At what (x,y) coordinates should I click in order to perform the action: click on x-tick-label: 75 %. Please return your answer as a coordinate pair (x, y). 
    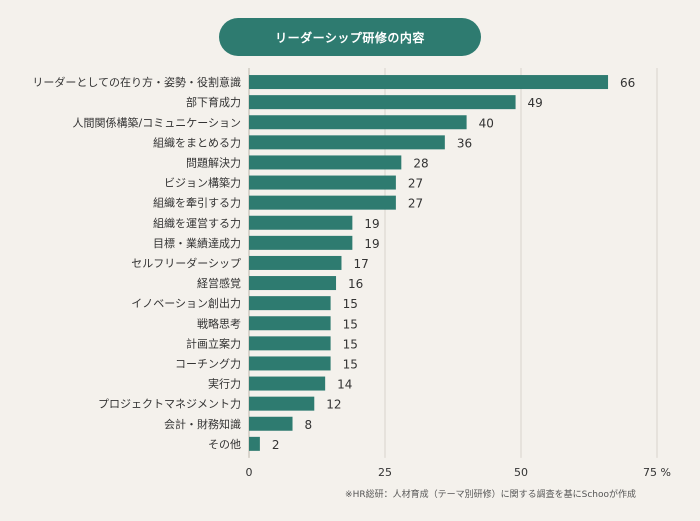
    Looking at the image, I should click on (657, 472).